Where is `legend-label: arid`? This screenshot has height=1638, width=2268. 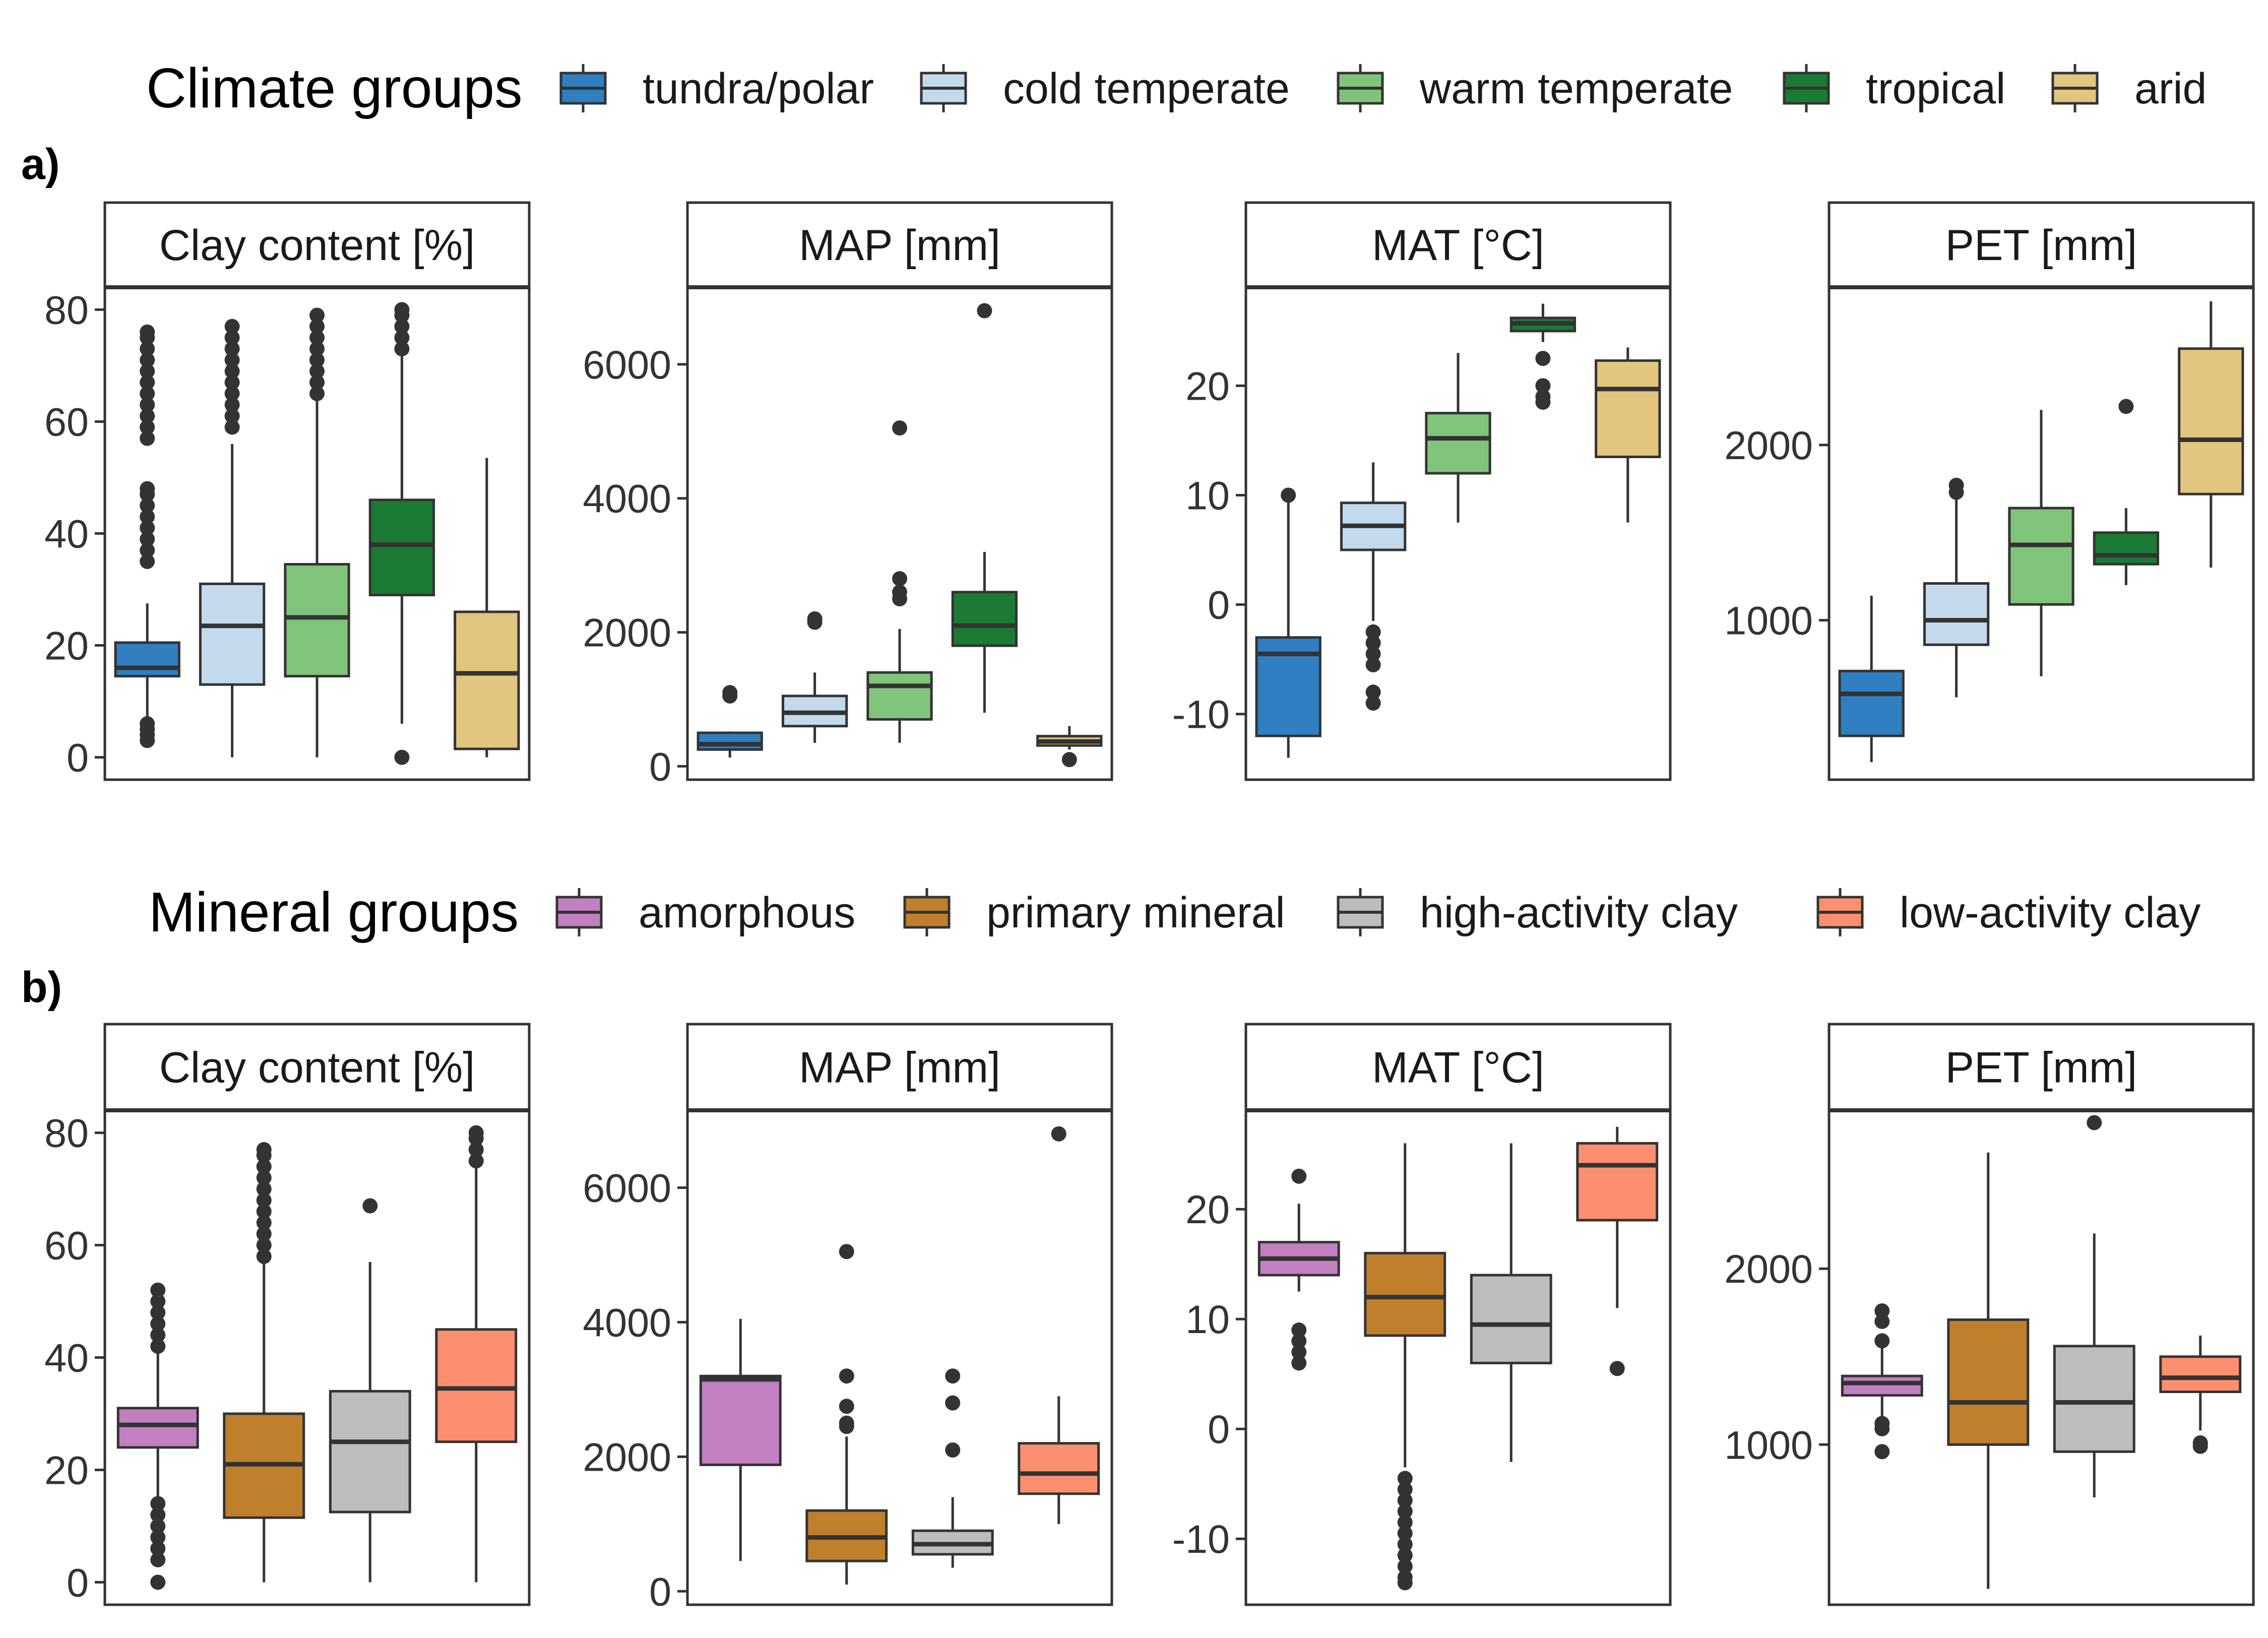
legend-label: arid is located at coordinates (2170, 89).